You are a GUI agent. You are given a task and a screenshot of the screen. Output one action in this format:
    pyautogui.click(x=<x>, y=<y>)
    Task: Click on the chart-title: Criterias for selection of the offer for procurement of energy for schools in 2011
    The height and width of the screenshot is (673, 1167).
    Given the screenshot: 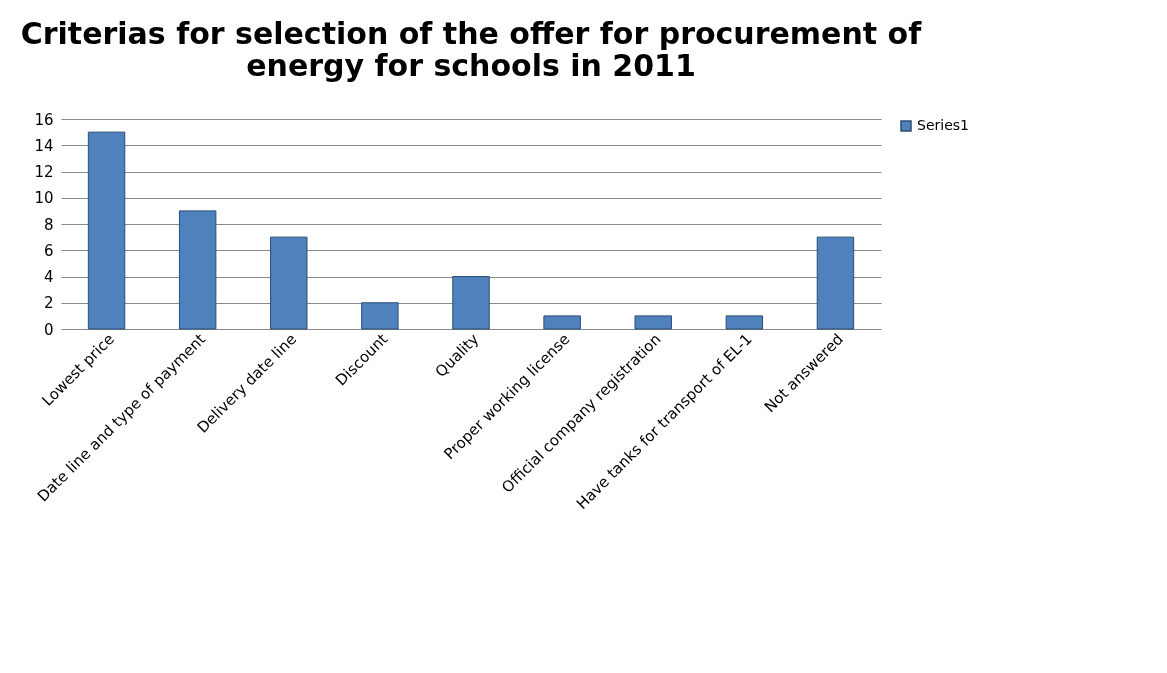 What is the action you would take?
    pyautogui.click(x=471, y=49)
    